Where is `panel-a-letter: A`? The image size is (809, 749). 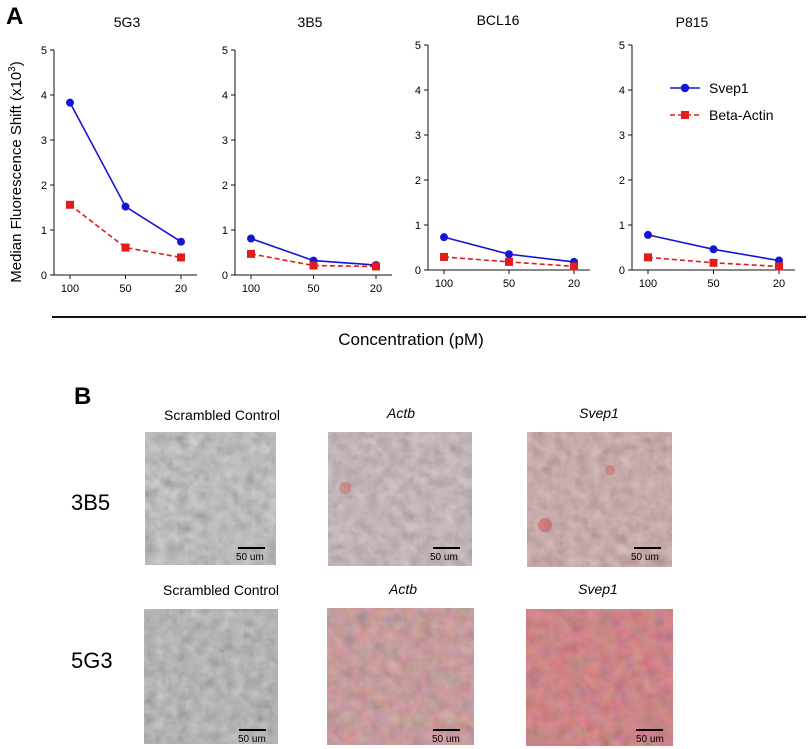
panel-a-letter: A is located at coordinates (14, 16).